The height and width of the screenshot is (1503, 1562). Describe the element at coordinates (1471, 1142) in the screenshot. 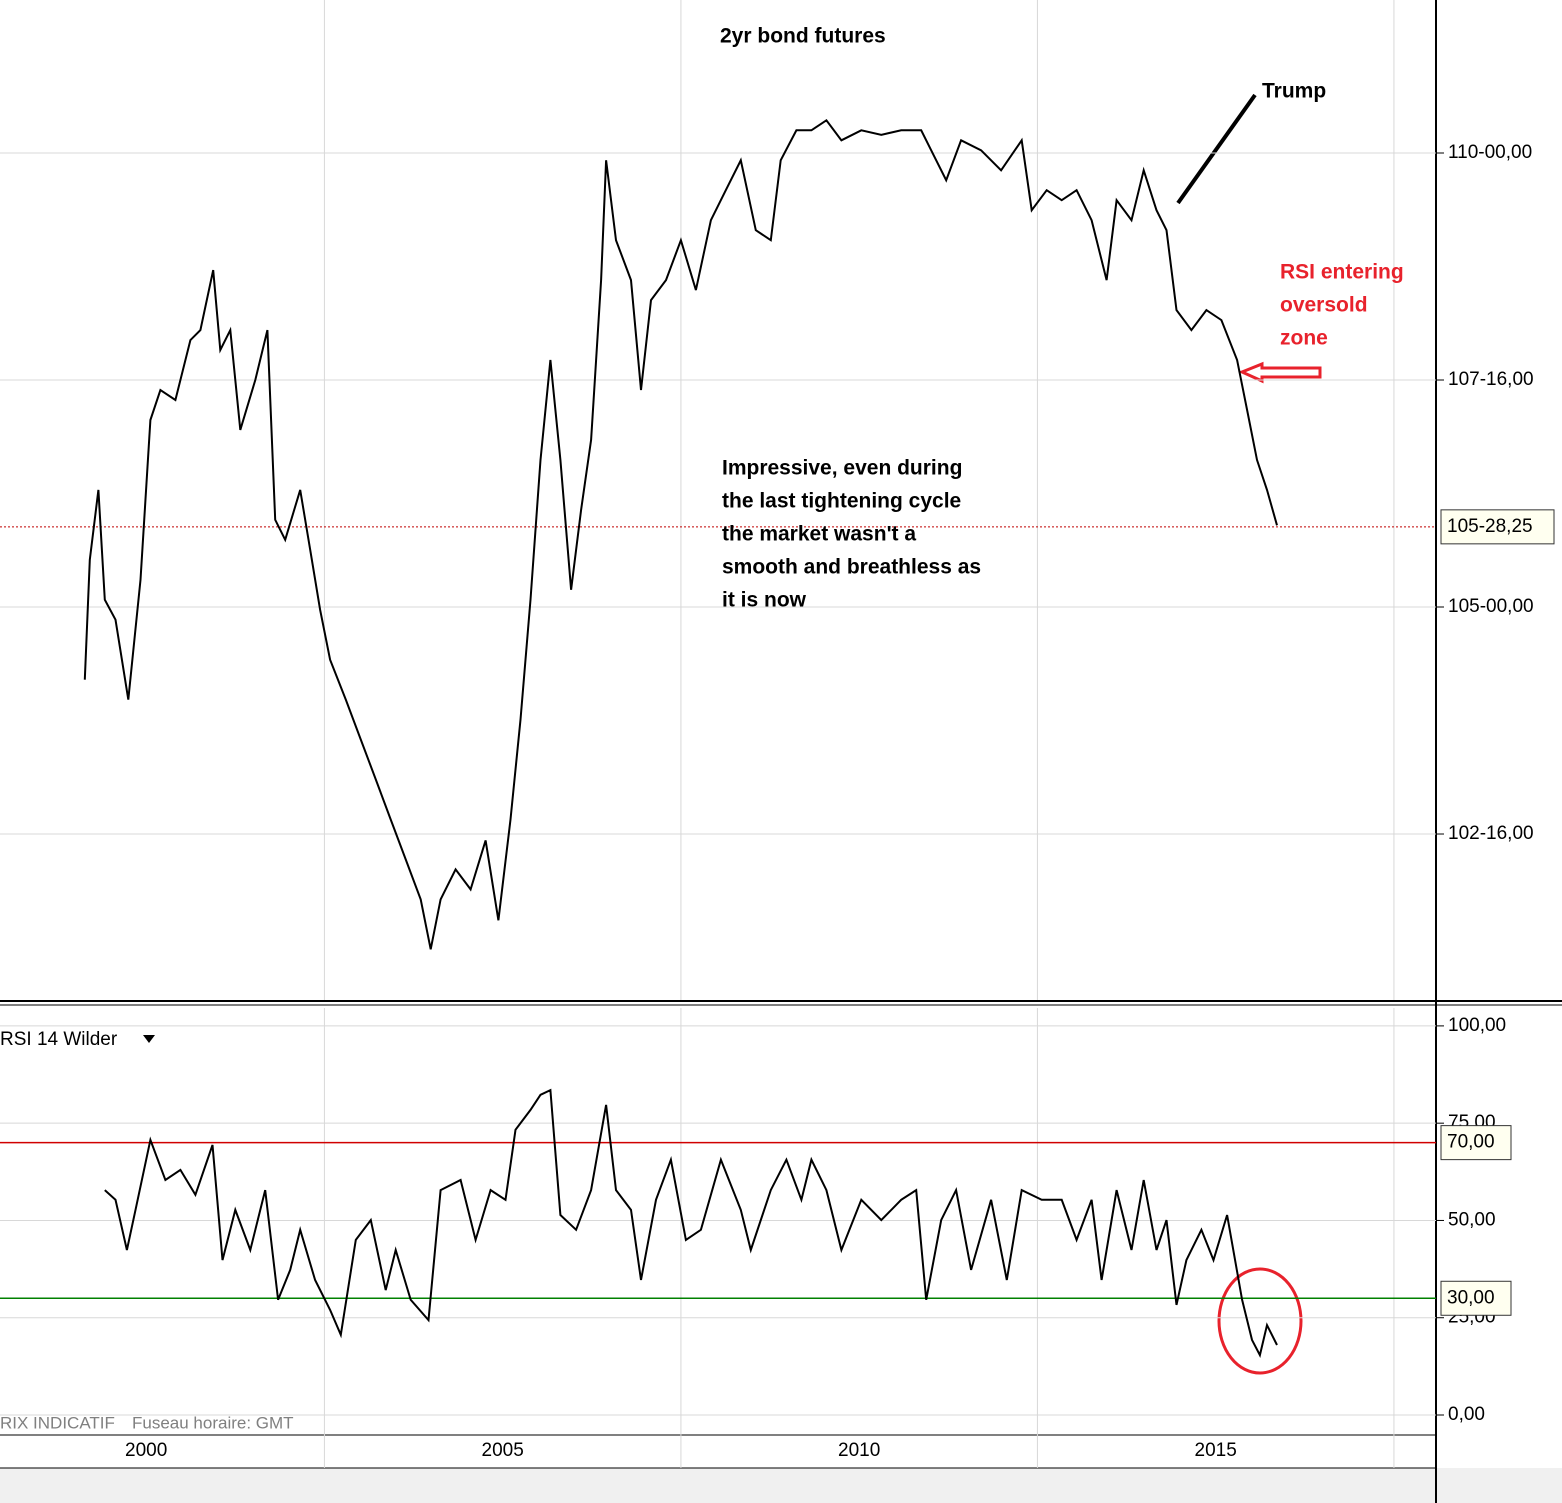

I see `level-label: 70,00` at that location.